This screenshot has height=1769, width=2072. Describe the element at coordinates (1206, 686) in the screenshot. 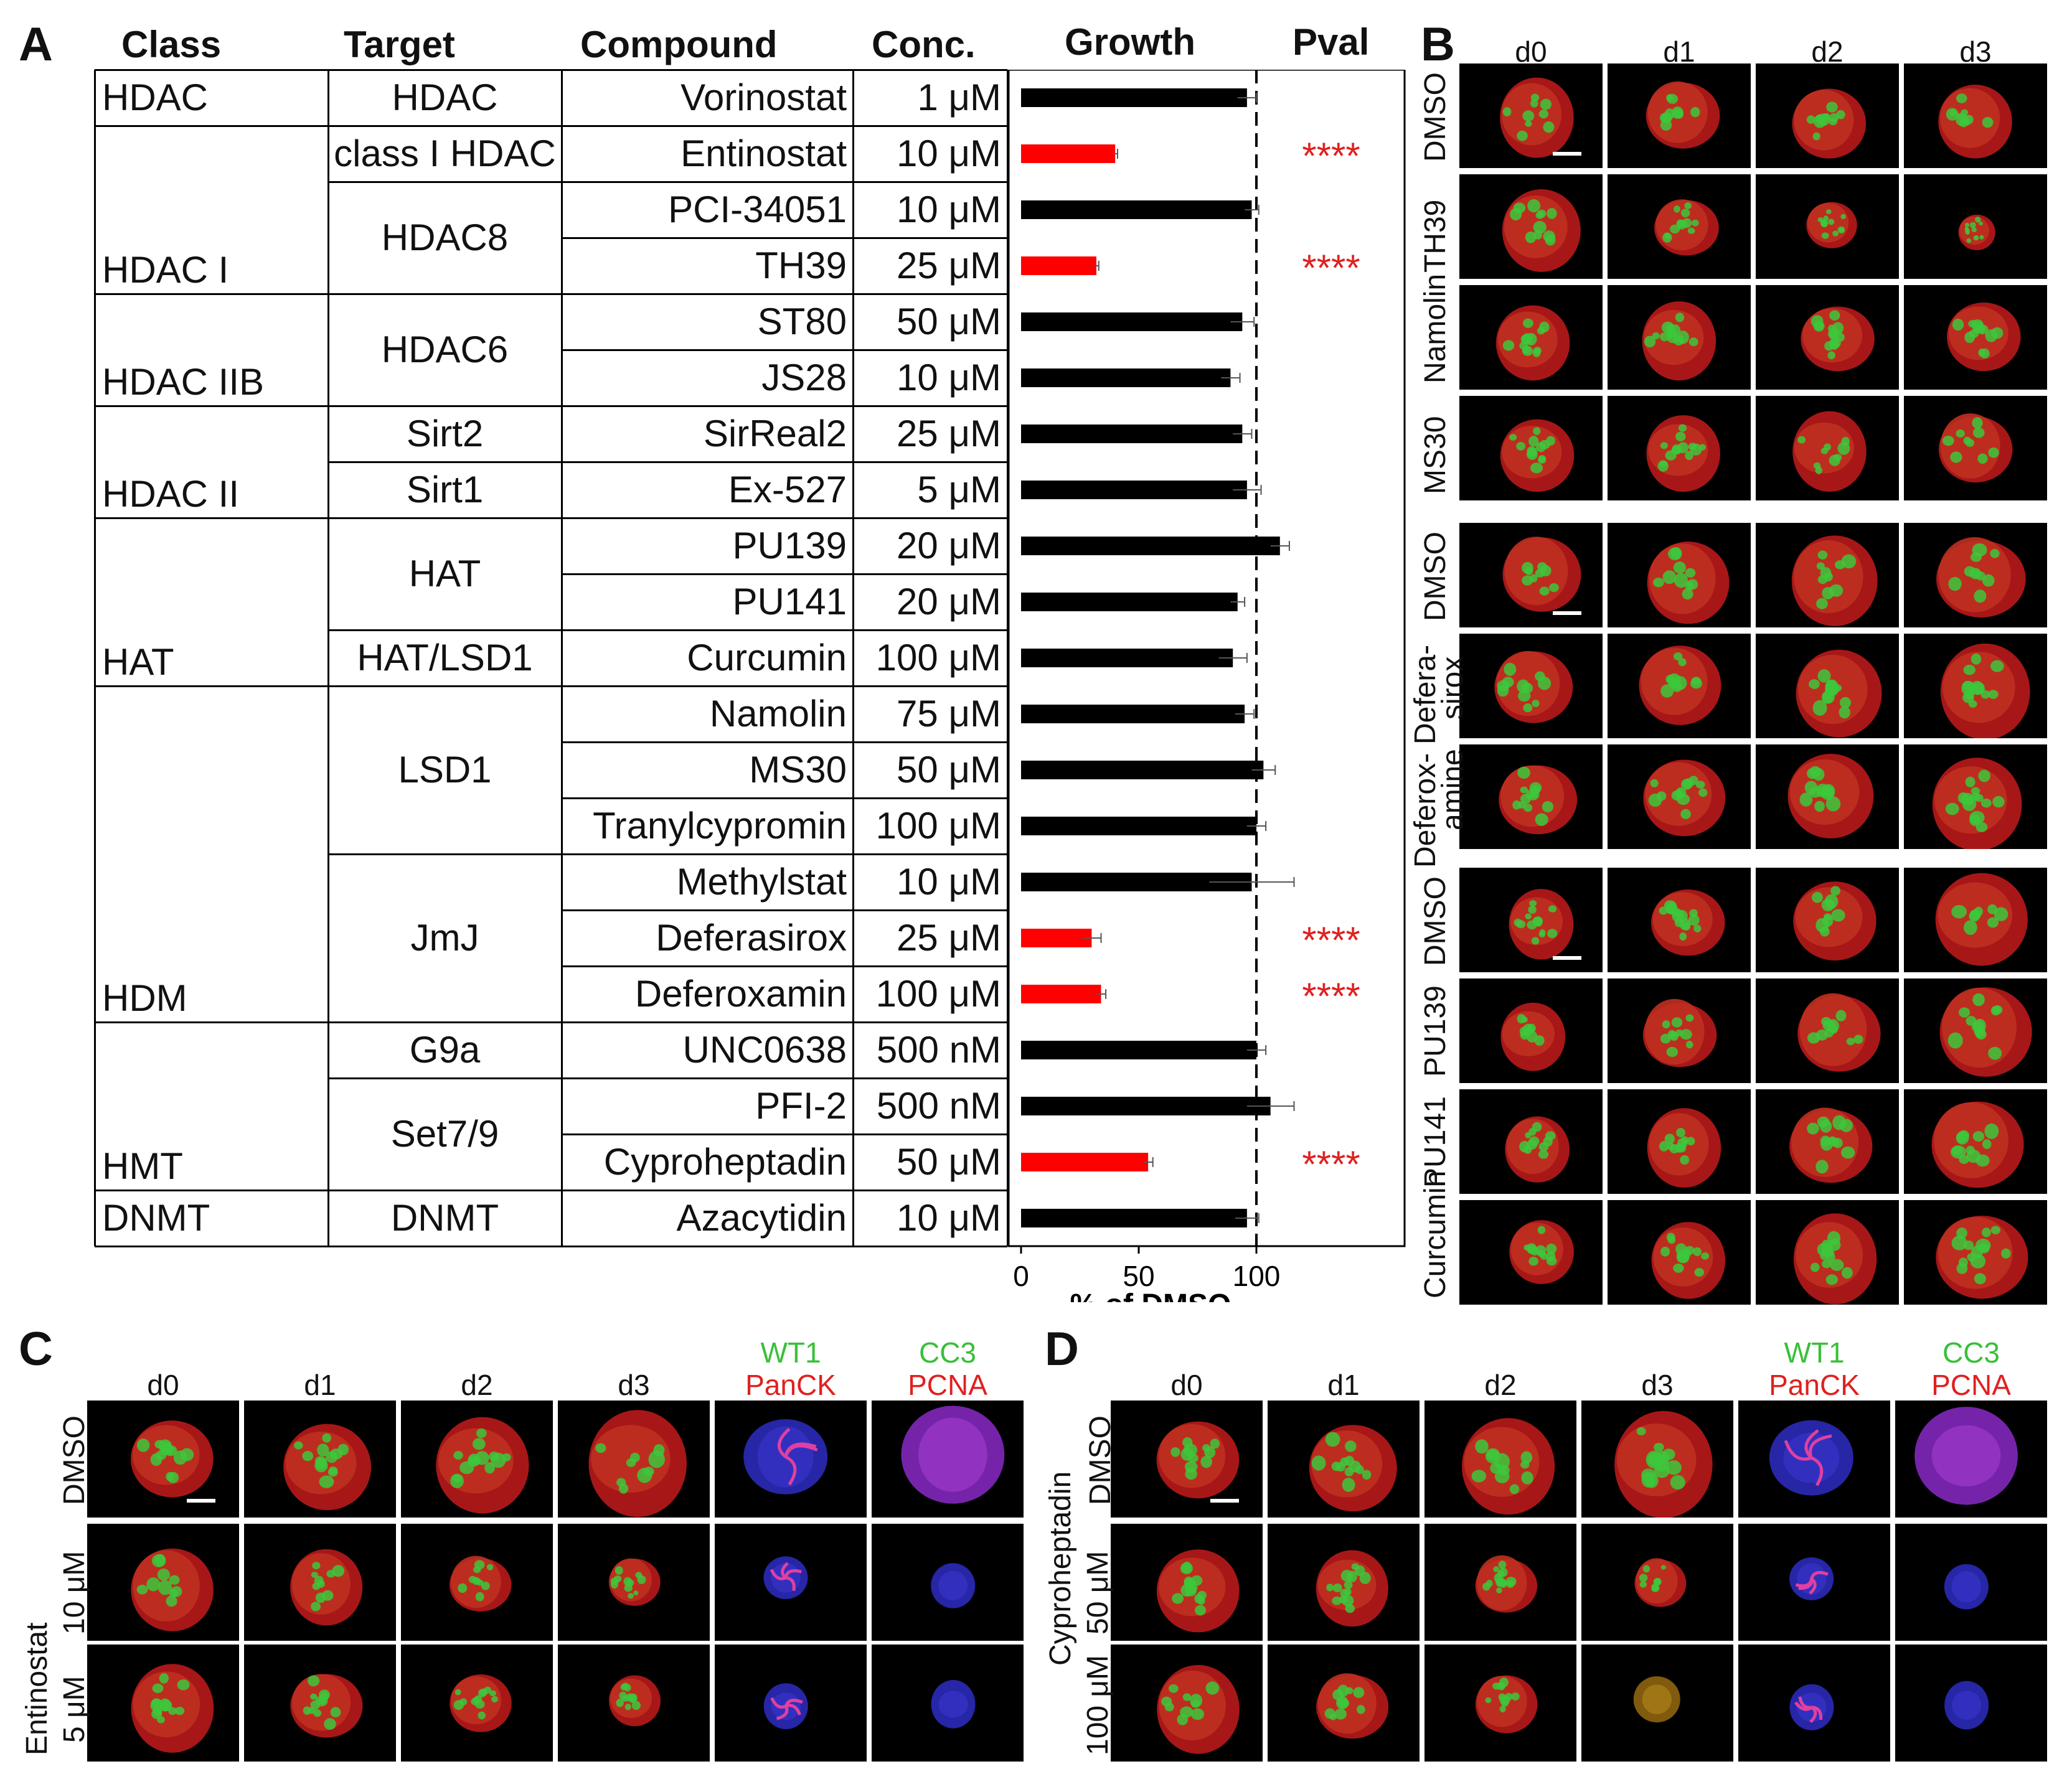

I see `growth-chart: **** **** **** **** **** 0 50 100% of DMSO` at that location.